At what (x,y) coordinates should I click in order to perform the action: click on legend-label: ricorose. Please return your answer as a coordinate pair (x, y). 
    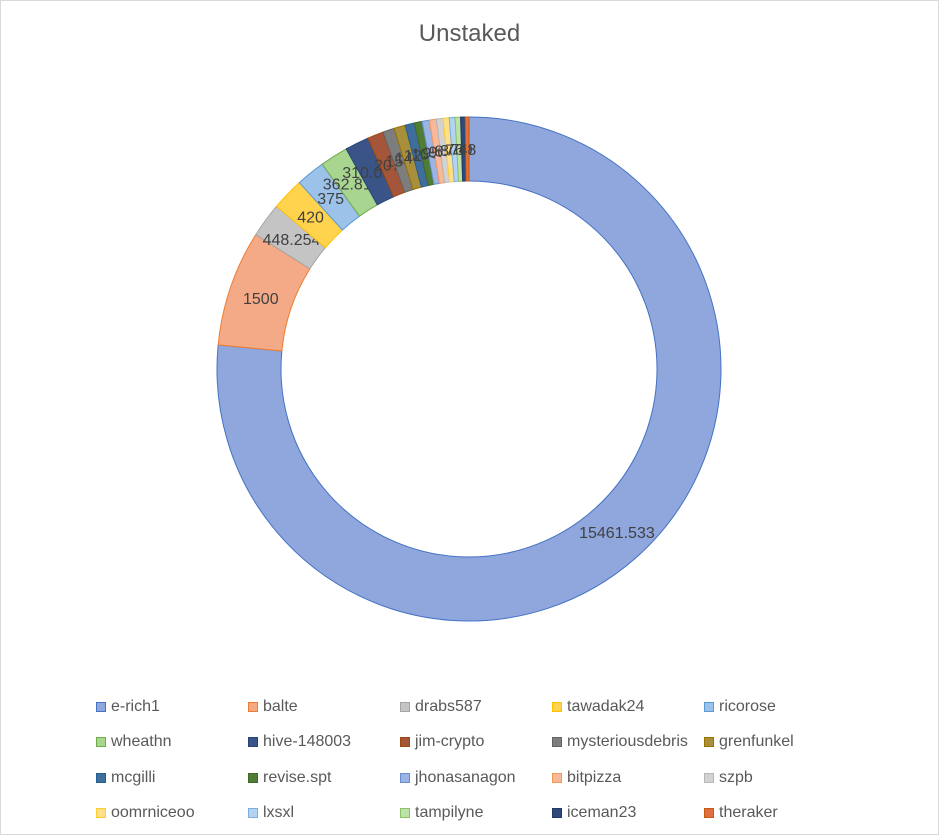
    Looking at the image, I should click on (747, 706).